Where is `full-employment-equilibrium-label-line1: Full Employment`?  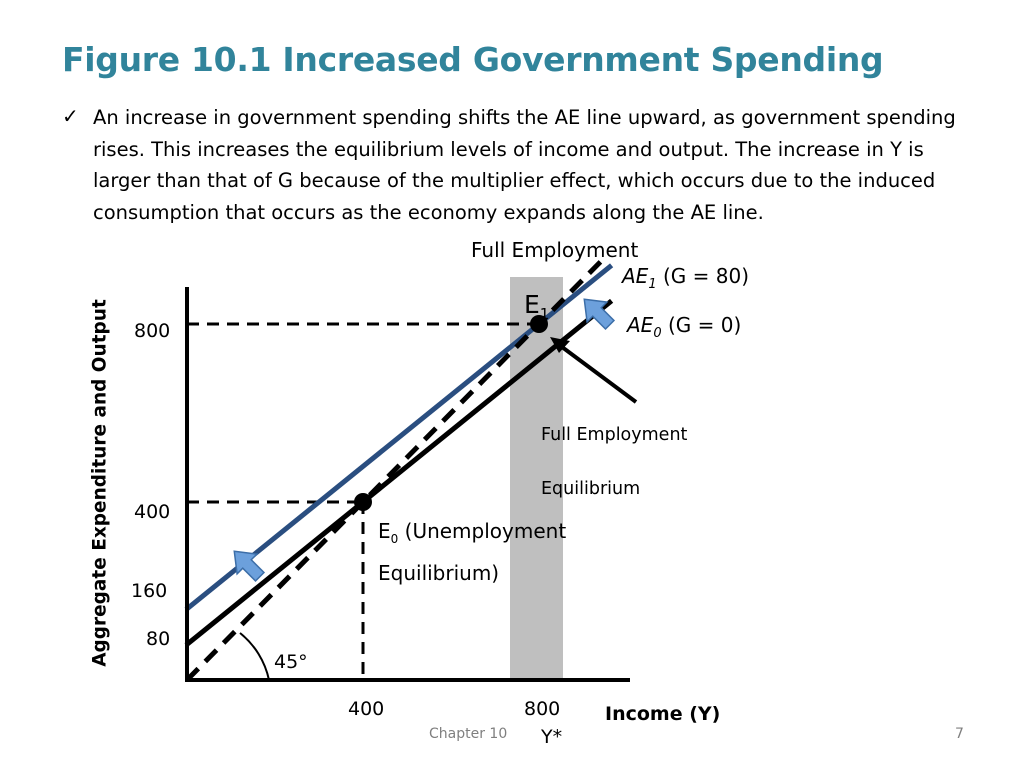 full-employment-equilibrium-label-line1: Full Employment is located at coordinates (614, 435).